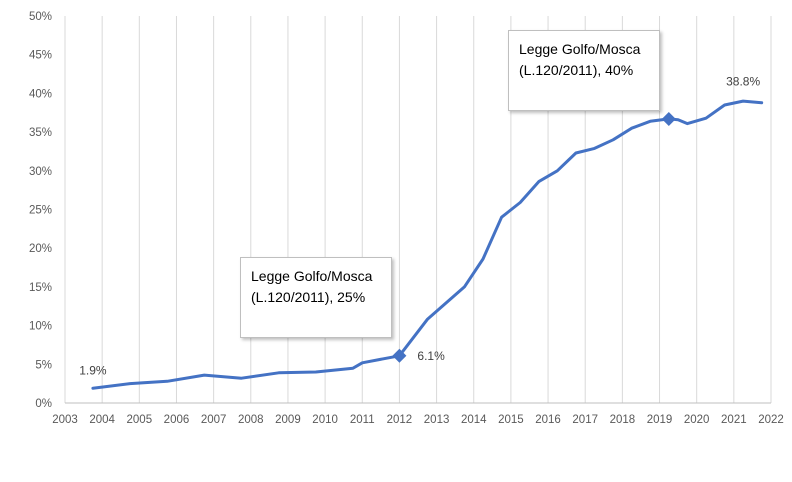 The width and height of the screenshot is (792, 482). What do you see at coordinates (102, 420) in the screenshot?
I see `x-tick-label: 2004` at bounding box center [102, 420].